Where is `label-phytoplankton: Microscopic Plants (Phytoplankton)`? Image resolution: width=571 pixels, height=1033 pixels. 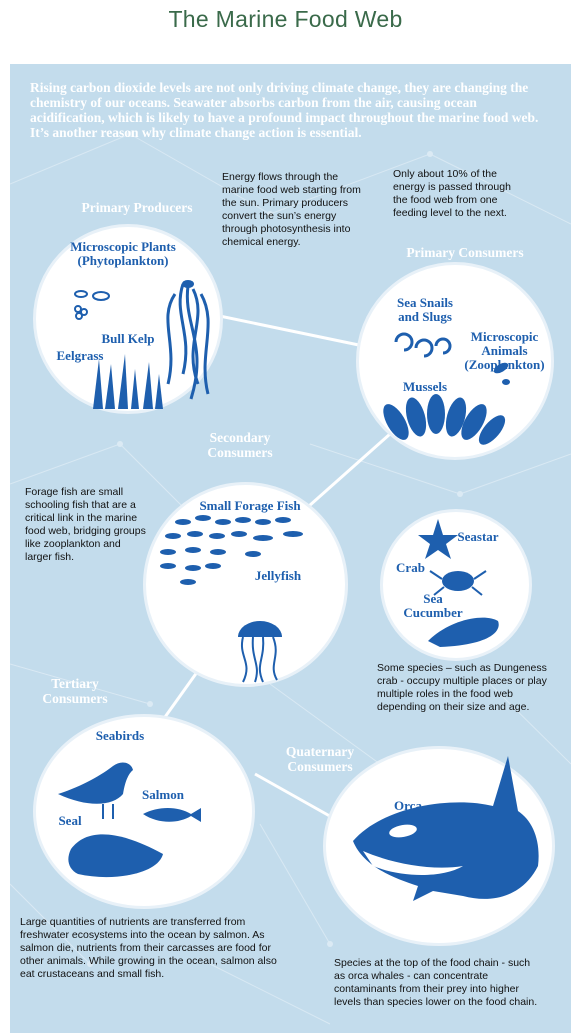
label-phytoplankton: Microscopic Plants (Phytoplankton) is located at coordinates (123, 253).